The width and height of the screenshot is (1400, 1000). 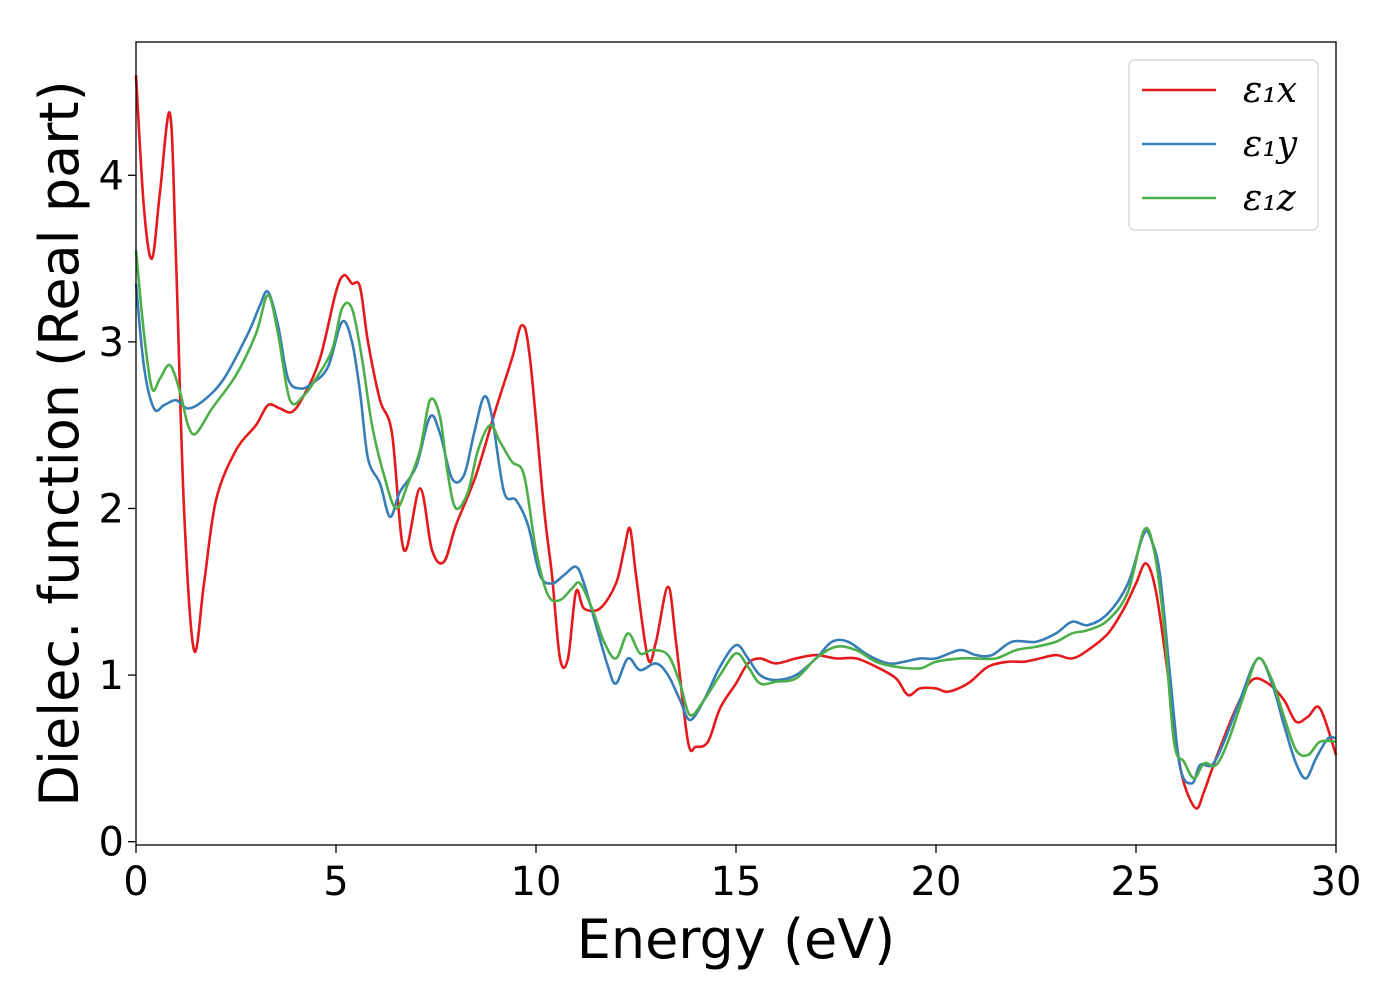 I want to click on y-tick-label: 4, so click(x=111, y=176).